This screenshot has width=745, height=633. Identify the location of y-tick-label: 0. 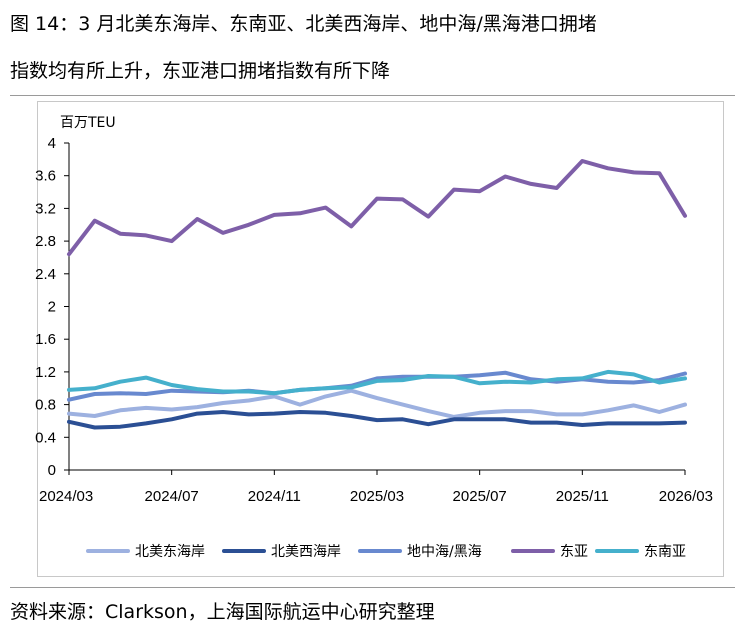
(52, 470).